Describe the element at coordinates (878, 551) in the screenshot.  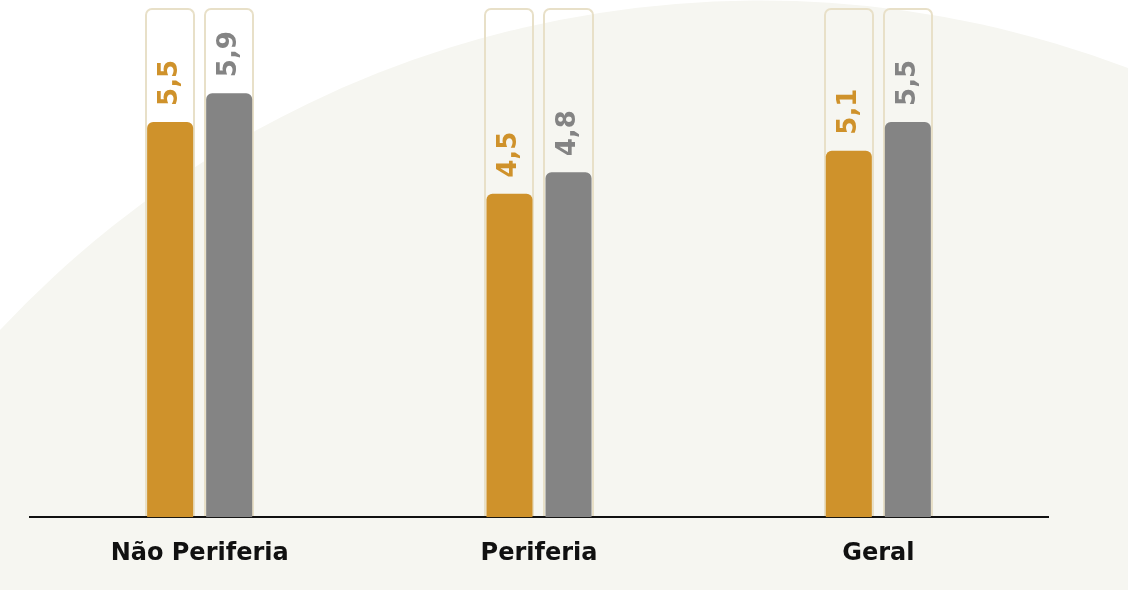
I see `x-tick-label: Geral` at that location.